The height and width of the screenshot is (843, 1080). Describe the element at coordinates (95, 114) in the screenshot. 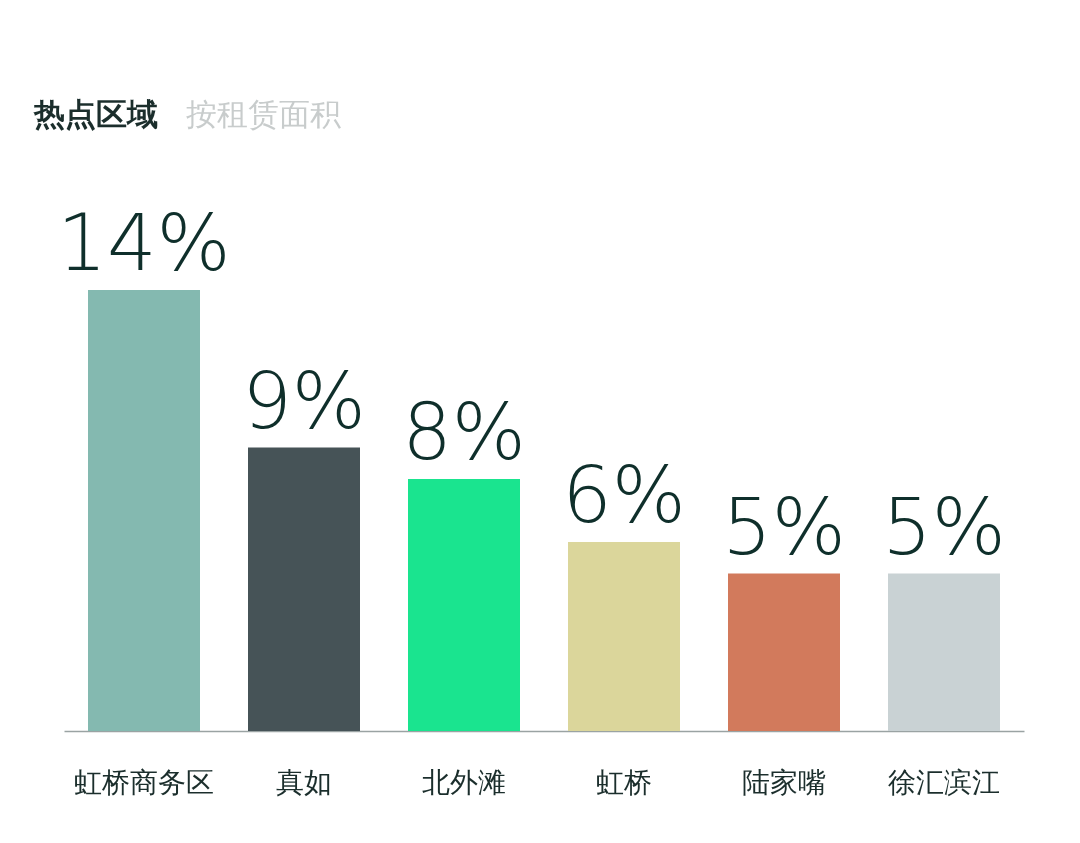

I see `chart-title: 热点区域` at that location.